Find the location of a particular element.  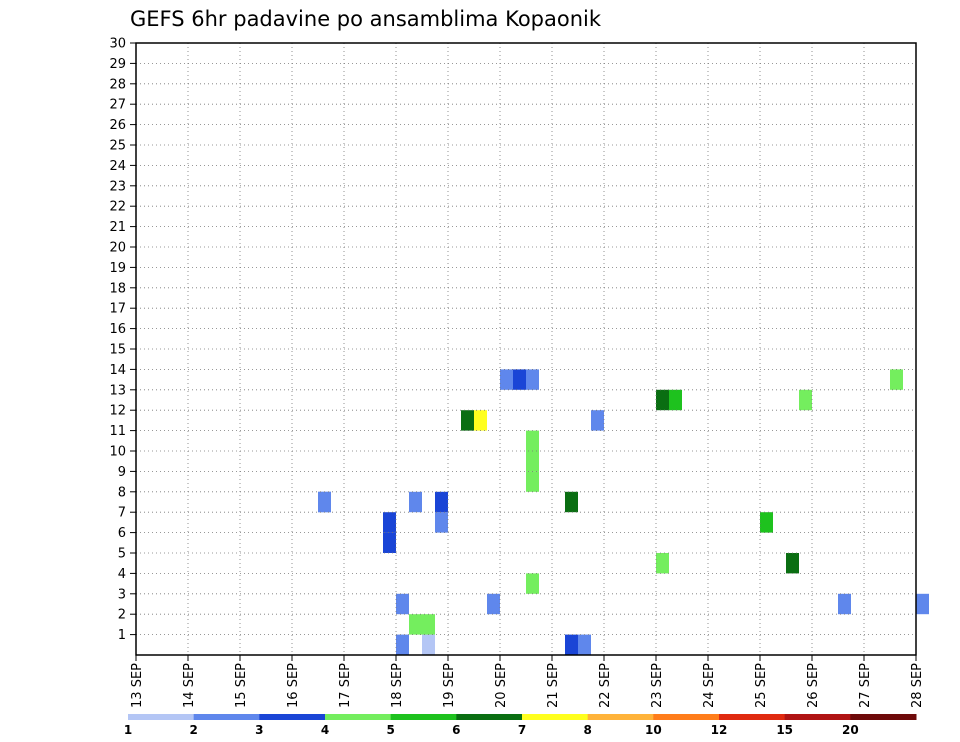

x-tick-label: 19 SEP is located at coordinates (449, 685).